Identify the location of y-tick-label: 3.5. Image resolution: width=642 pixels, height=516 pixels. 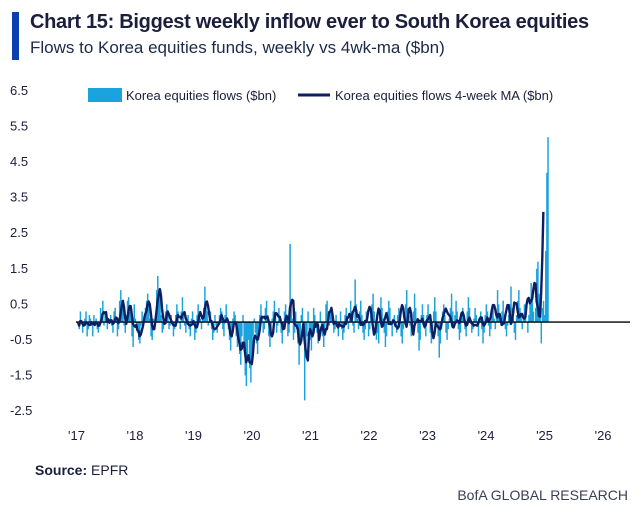
(19, 197).